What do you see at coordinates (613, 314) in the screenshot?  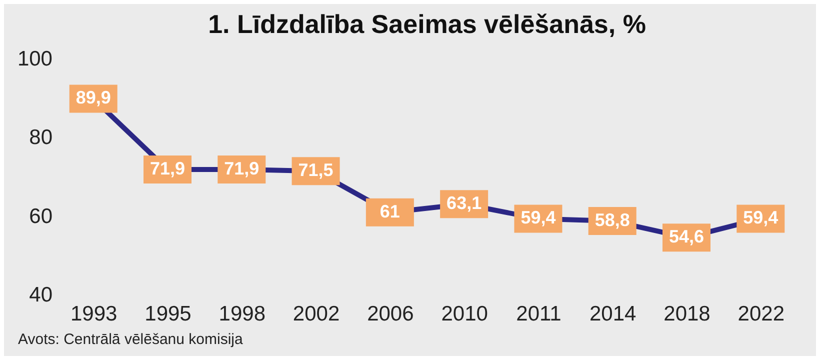 I see `x-tick-label: 2014` at bounding box center [613, 314].